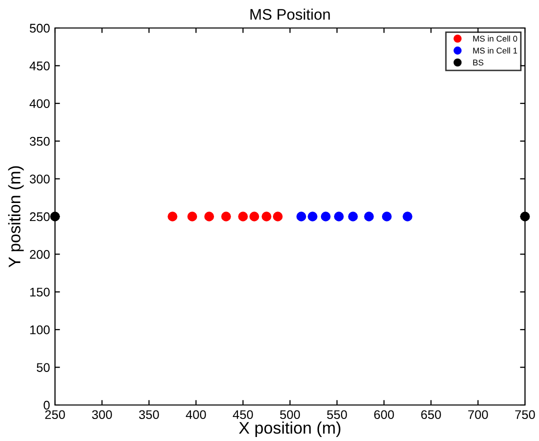  What do you see at coordinates (102, 415) in the screenshot?
I see `x-tick-label: 300` at bounding box center [102, 415].